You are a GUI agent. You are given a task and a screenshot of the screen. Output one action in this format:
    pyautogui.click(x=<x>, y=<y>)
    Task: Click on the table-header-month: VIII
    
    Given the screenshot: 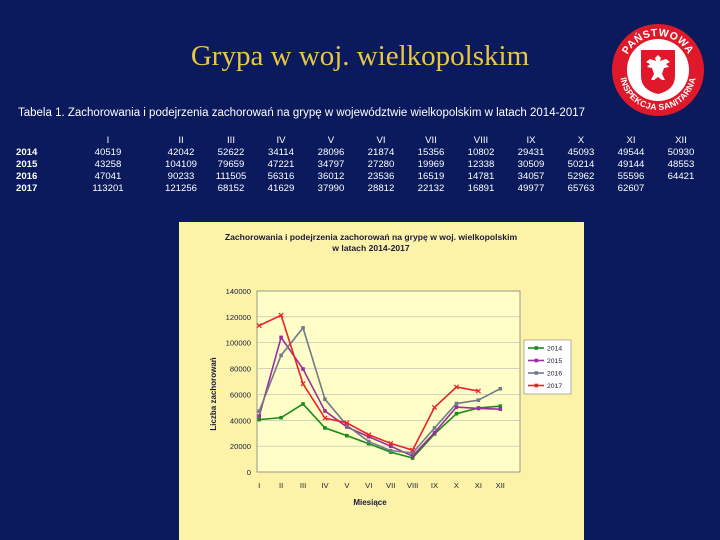 What is the action you would take?
    pyautogui.click(x=481, y=140)
    